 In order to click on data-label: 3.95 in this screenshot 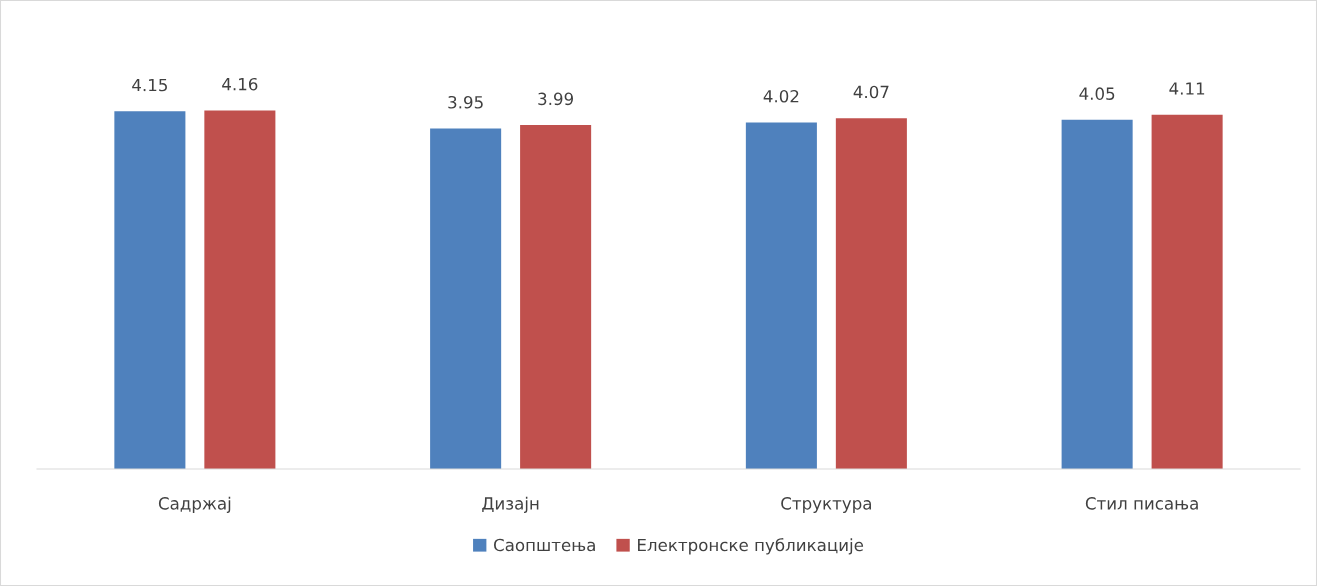, I will do `click(465, 102)`.